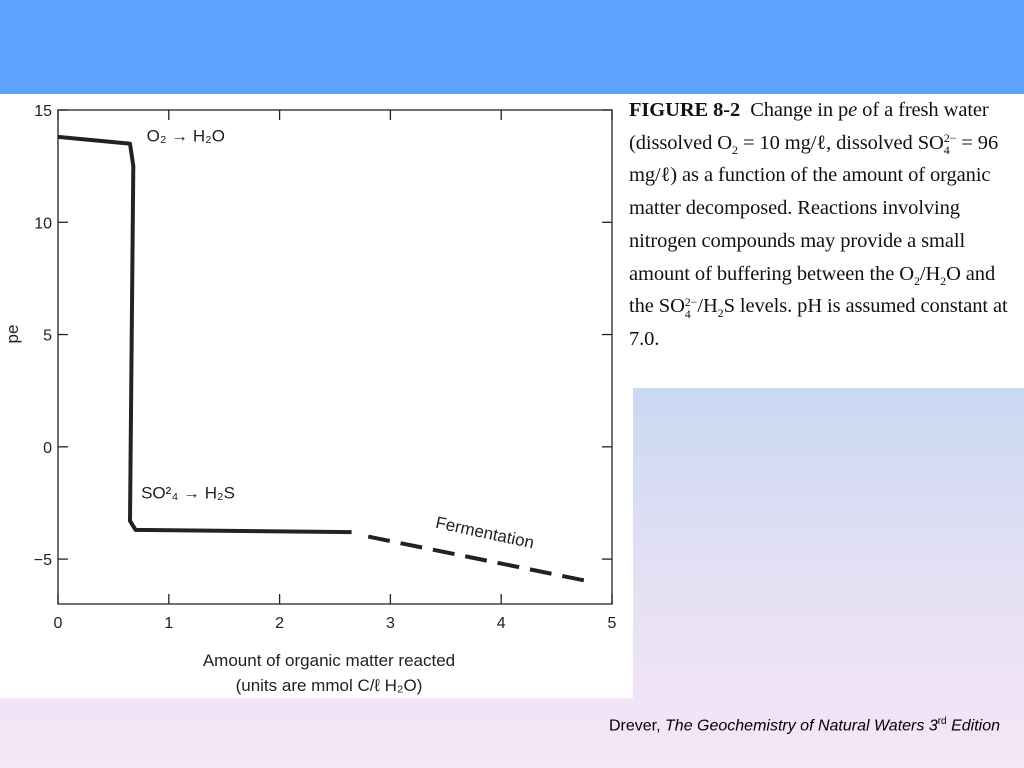 The height and width of the screenshot is (768, 1024). What do you see at coordinates (43, 560) in the screenshot?
I see `y-tick-label: −5` at bounding box center [43, 560].